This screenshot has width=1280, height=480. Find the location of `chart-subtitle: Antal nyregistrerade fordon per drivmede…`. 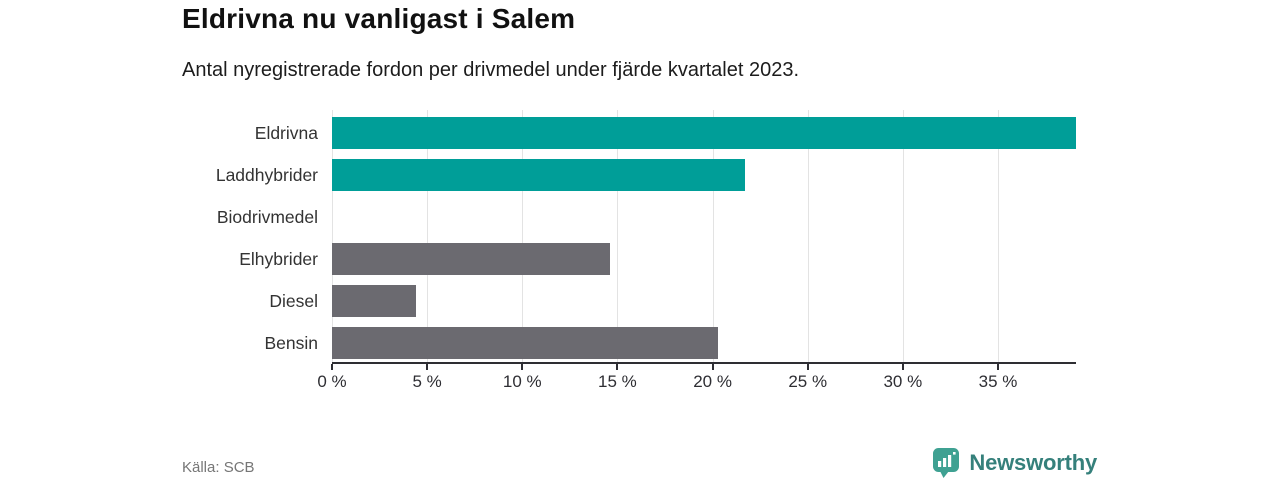

chart-subtitle: Antal nyregistrerade fordon per drivmede… is located at coordinates (491, 70).